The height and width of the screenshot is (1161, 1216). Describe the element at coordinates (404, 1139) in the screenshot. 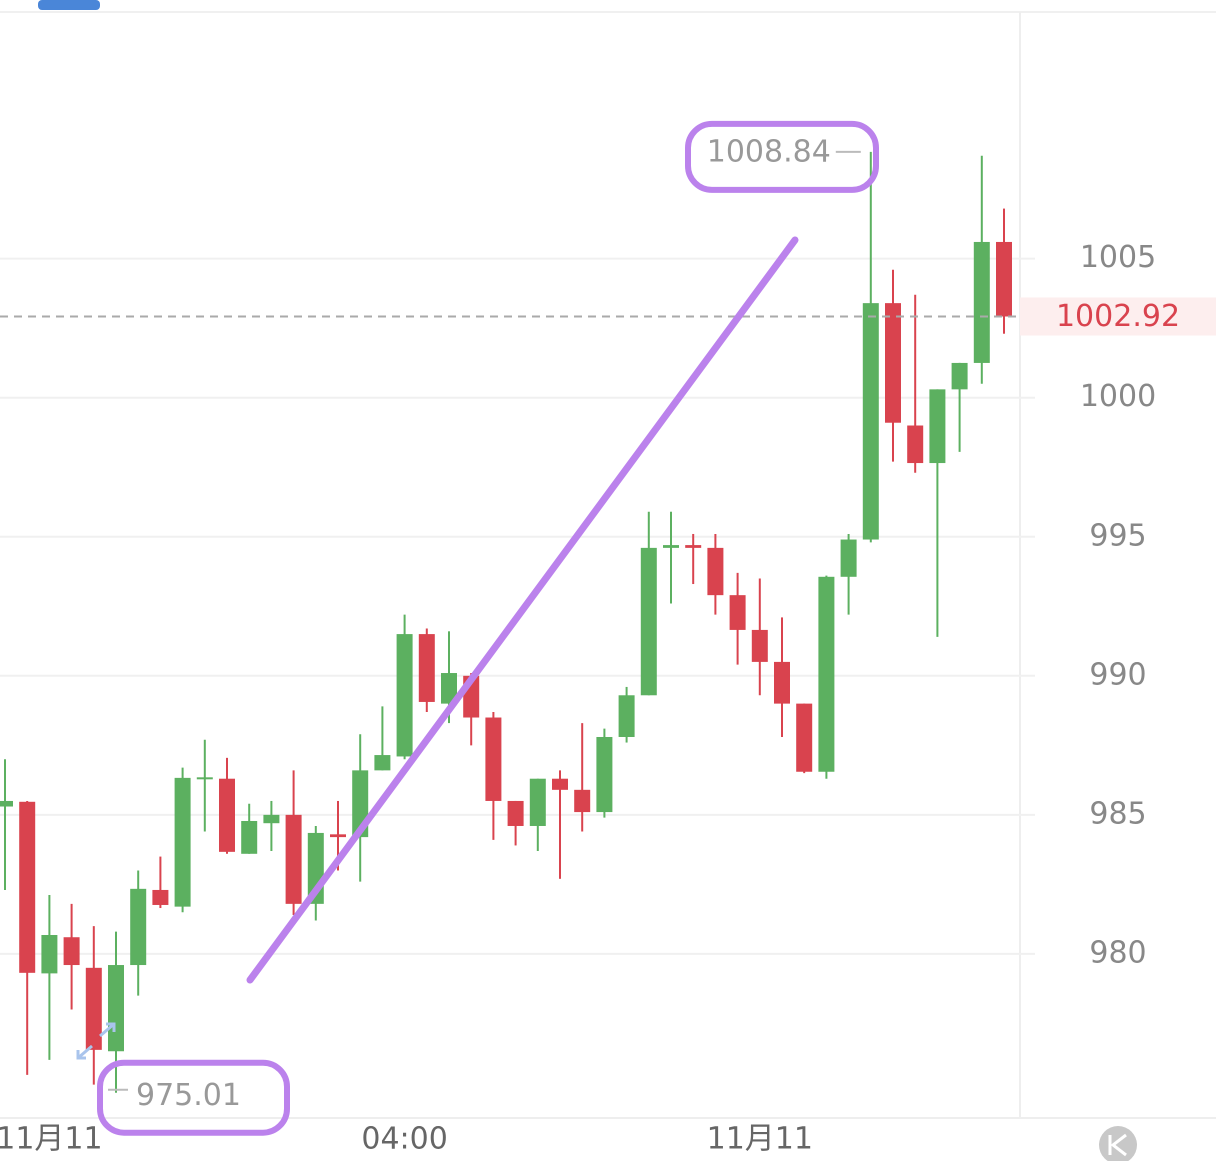

I see `x-tick-label: 04:00` at that location.